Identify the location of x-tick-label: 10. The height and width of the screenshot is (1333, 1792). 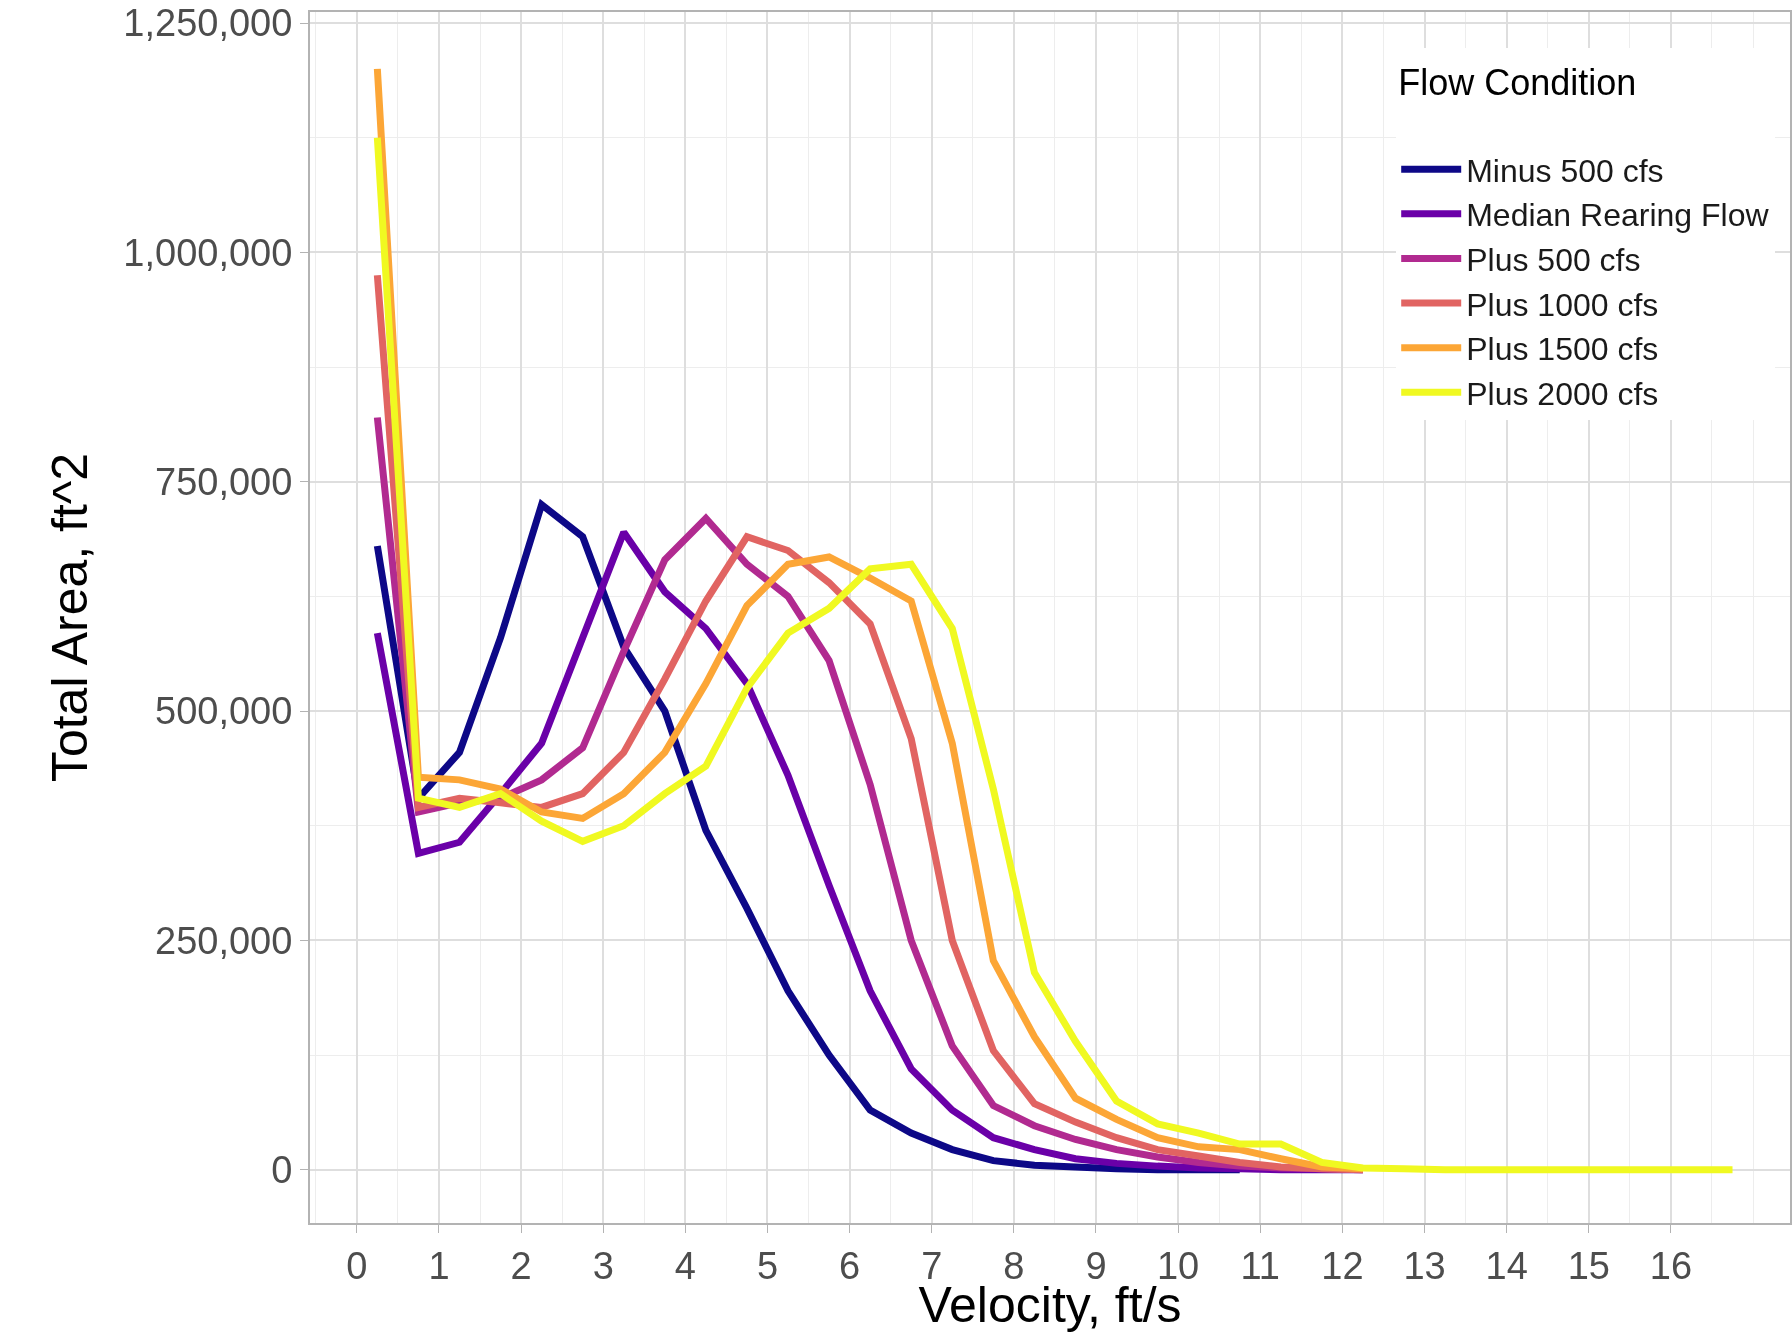
(1178, 1265).